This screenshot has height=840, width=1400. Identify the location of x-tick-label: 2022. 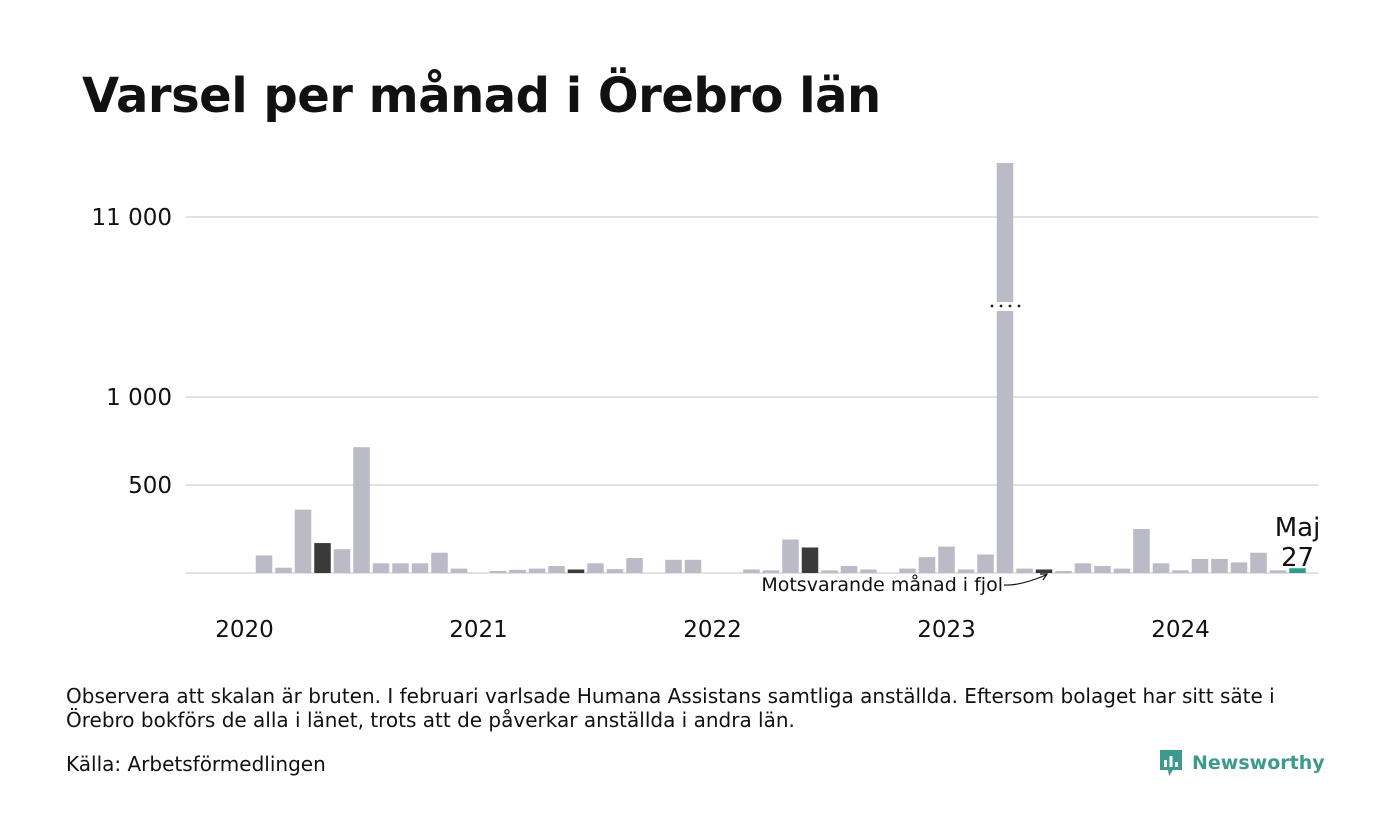
(712, 630).